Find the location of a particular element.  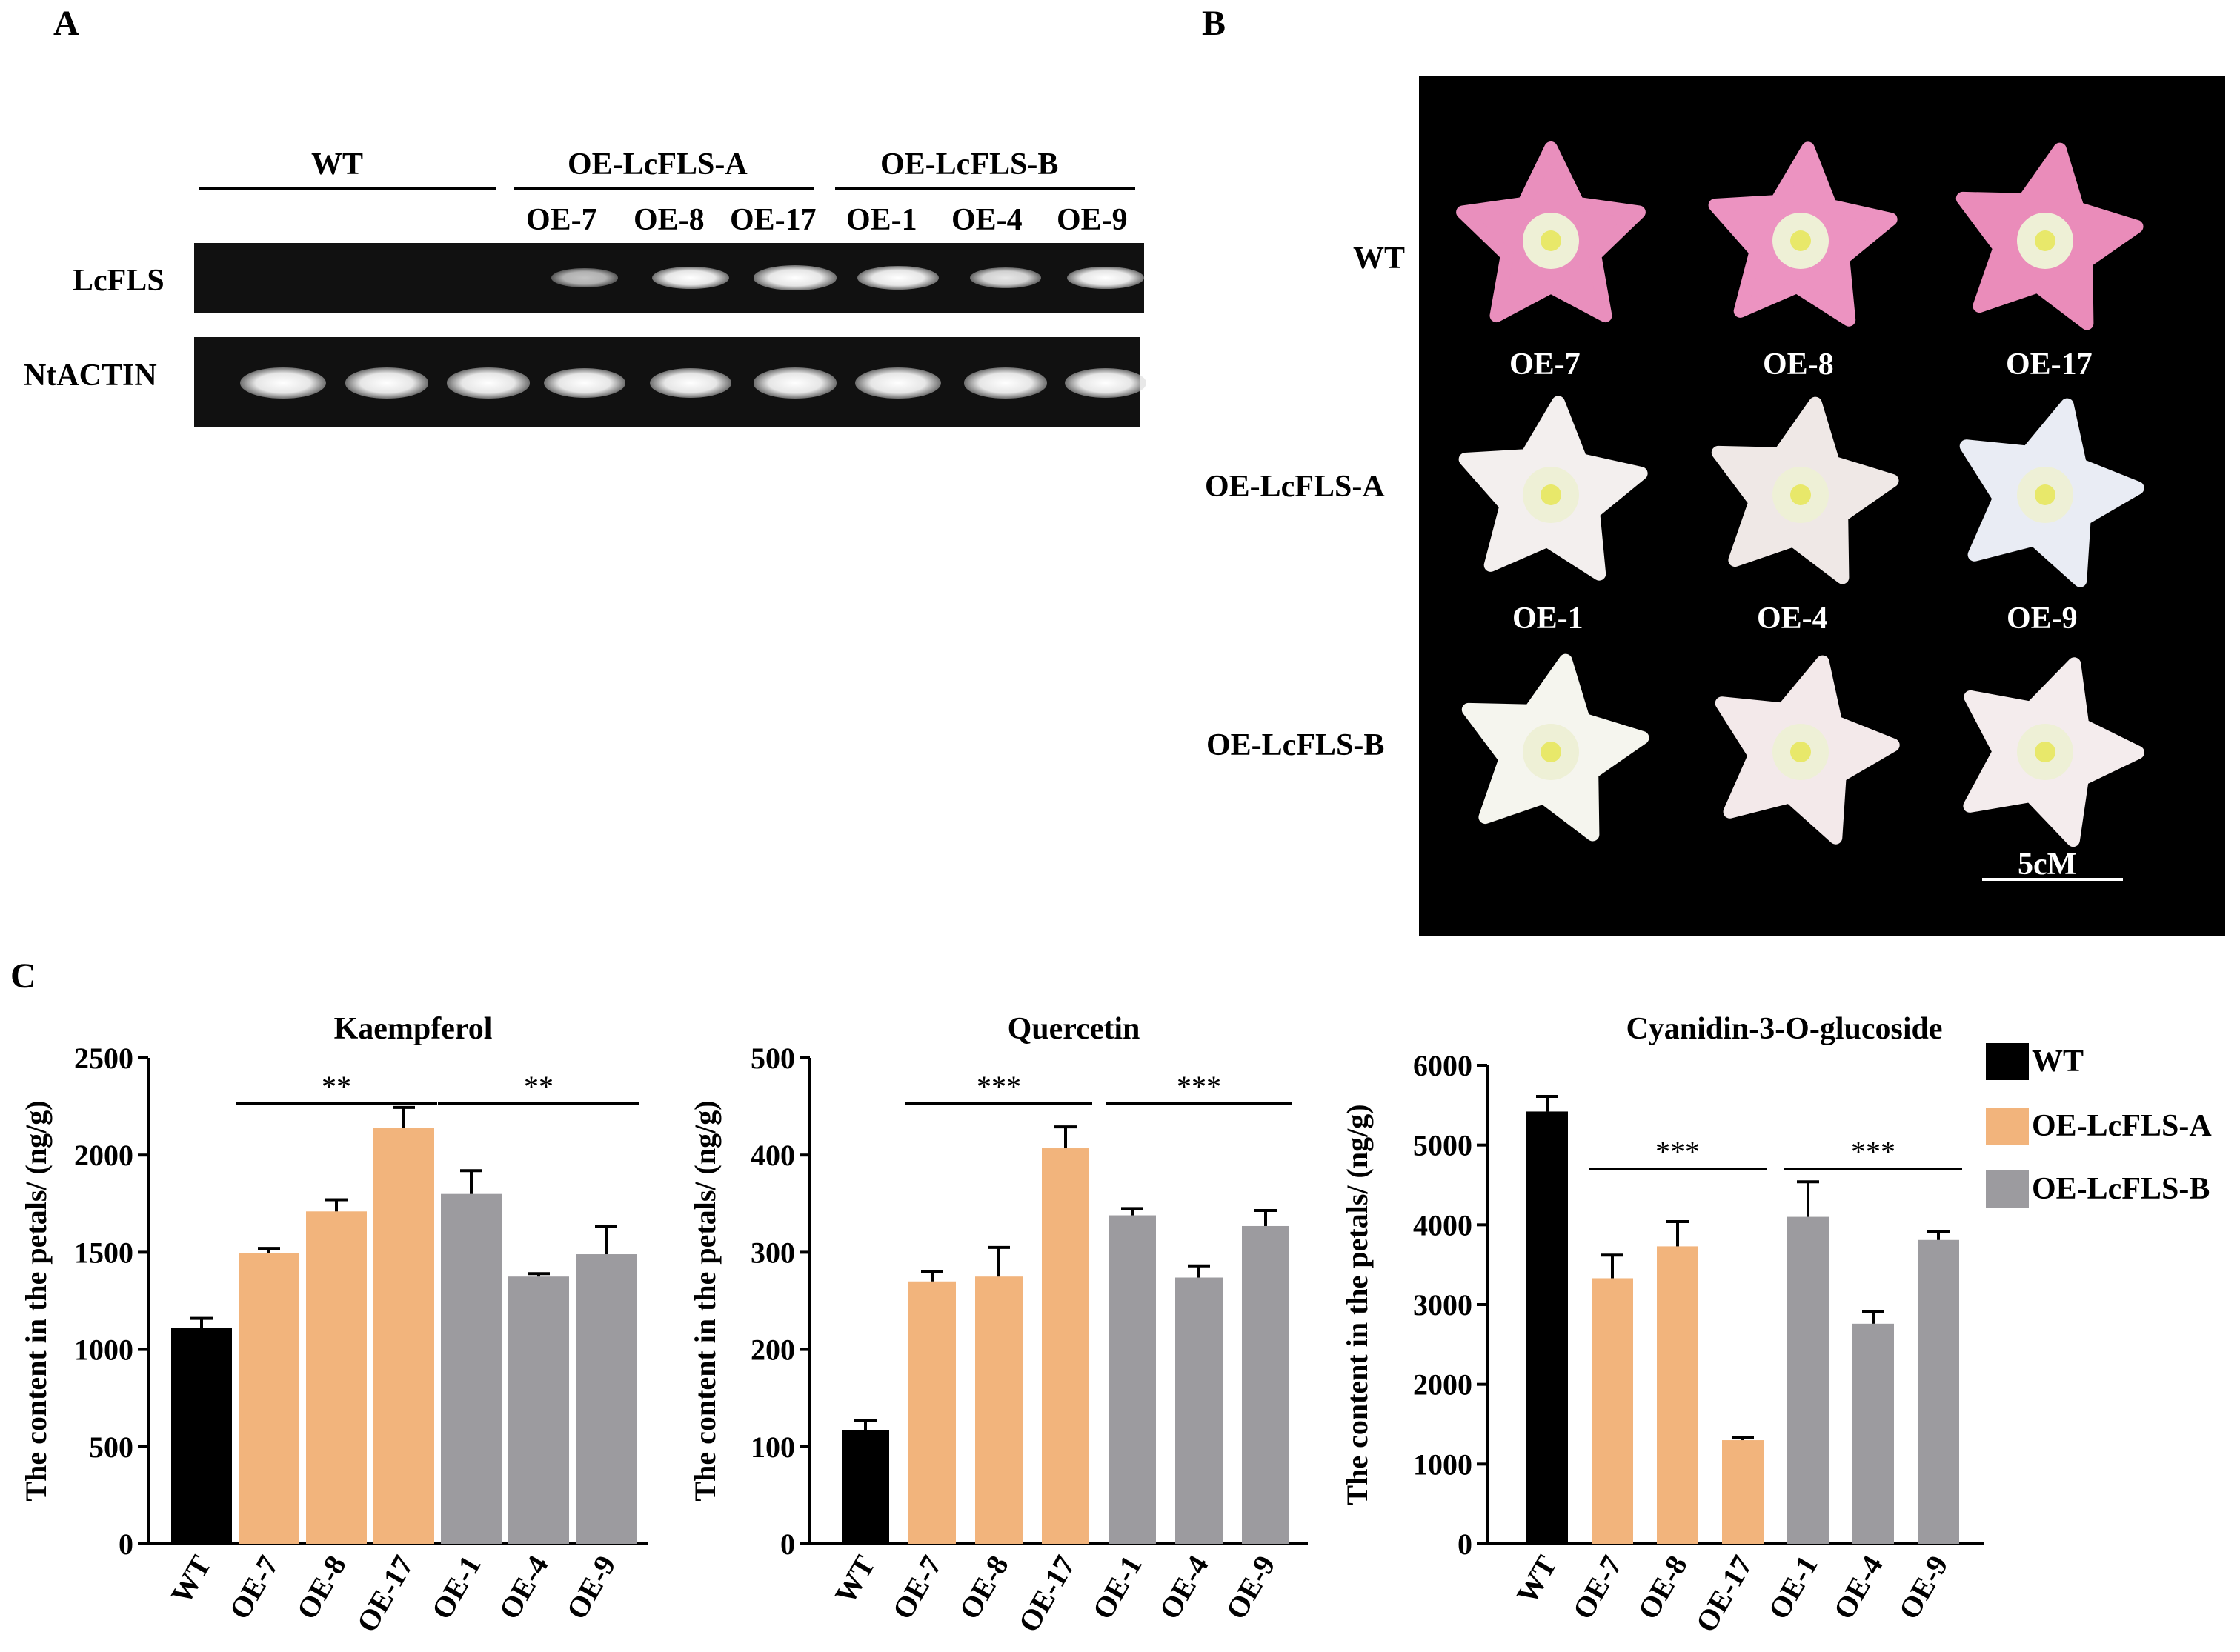

y-tick-label: 1500 is located at coordinates (103, 1252).